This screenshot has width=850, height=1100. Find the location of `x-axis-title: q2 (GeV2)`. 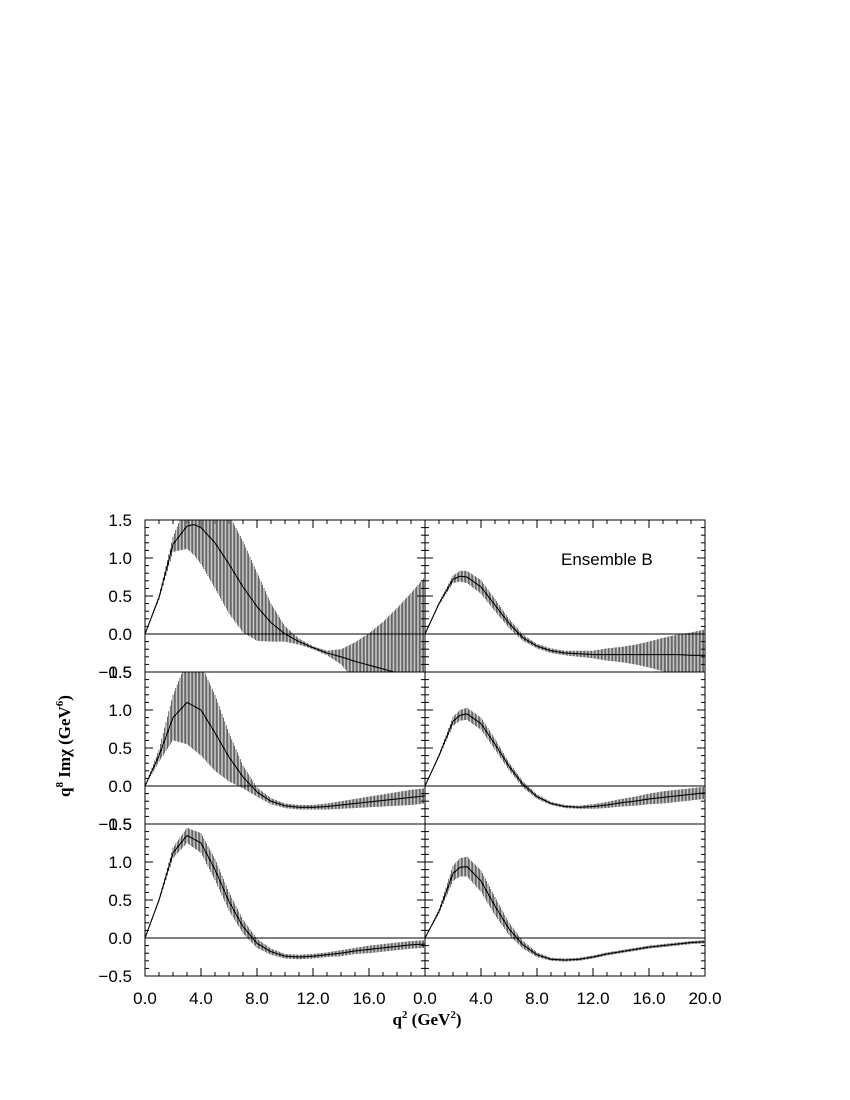

x-axis-title: q2 (GeV2) is located at coordinates (426, 1019).